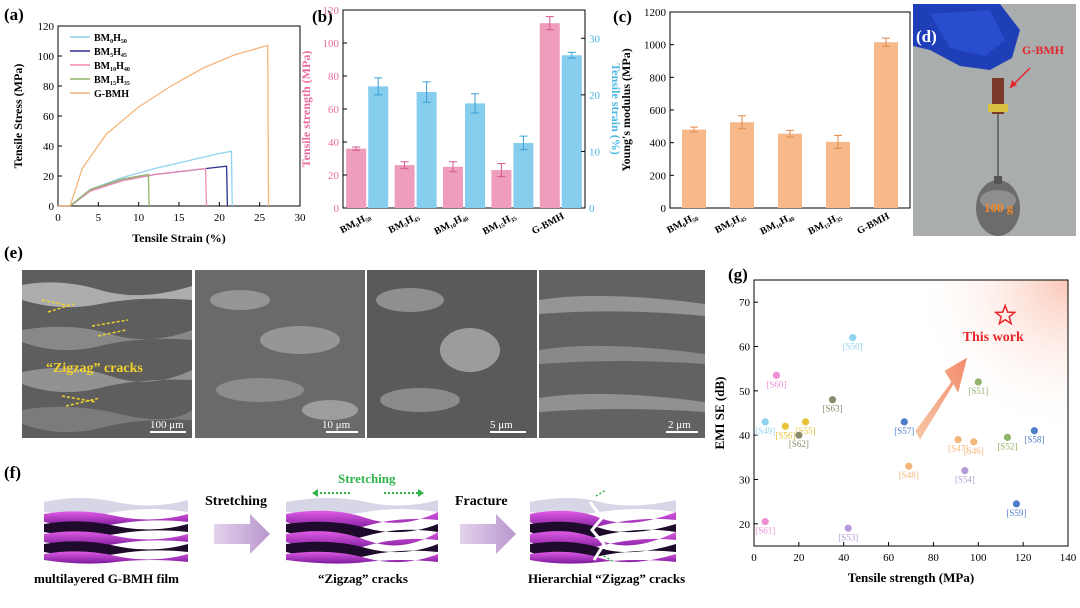  What do you see at coordinates (52, 207) in the screenshot?
I see `a-ytick-label: 0` at bounding box center [52, 207].